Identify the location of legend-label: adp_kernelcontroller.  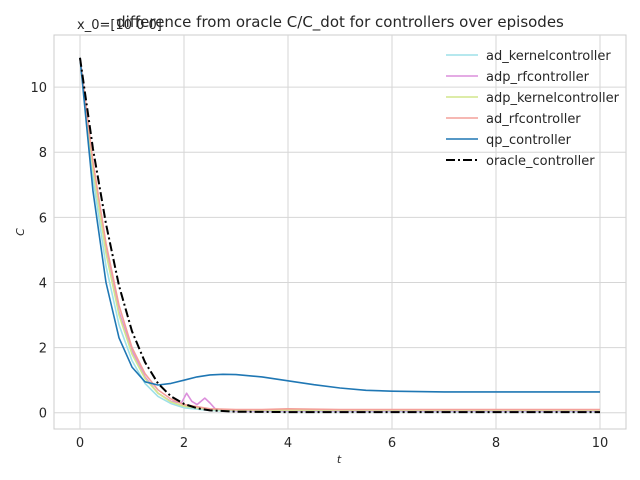
(553, 98).